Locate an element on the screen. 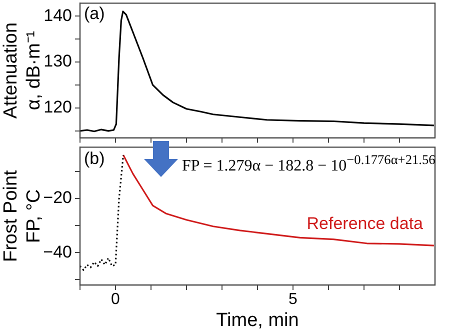 The height and width of the screenshot is (332, 474). y-tick-label: 120 is located at coordinates (58, 107).